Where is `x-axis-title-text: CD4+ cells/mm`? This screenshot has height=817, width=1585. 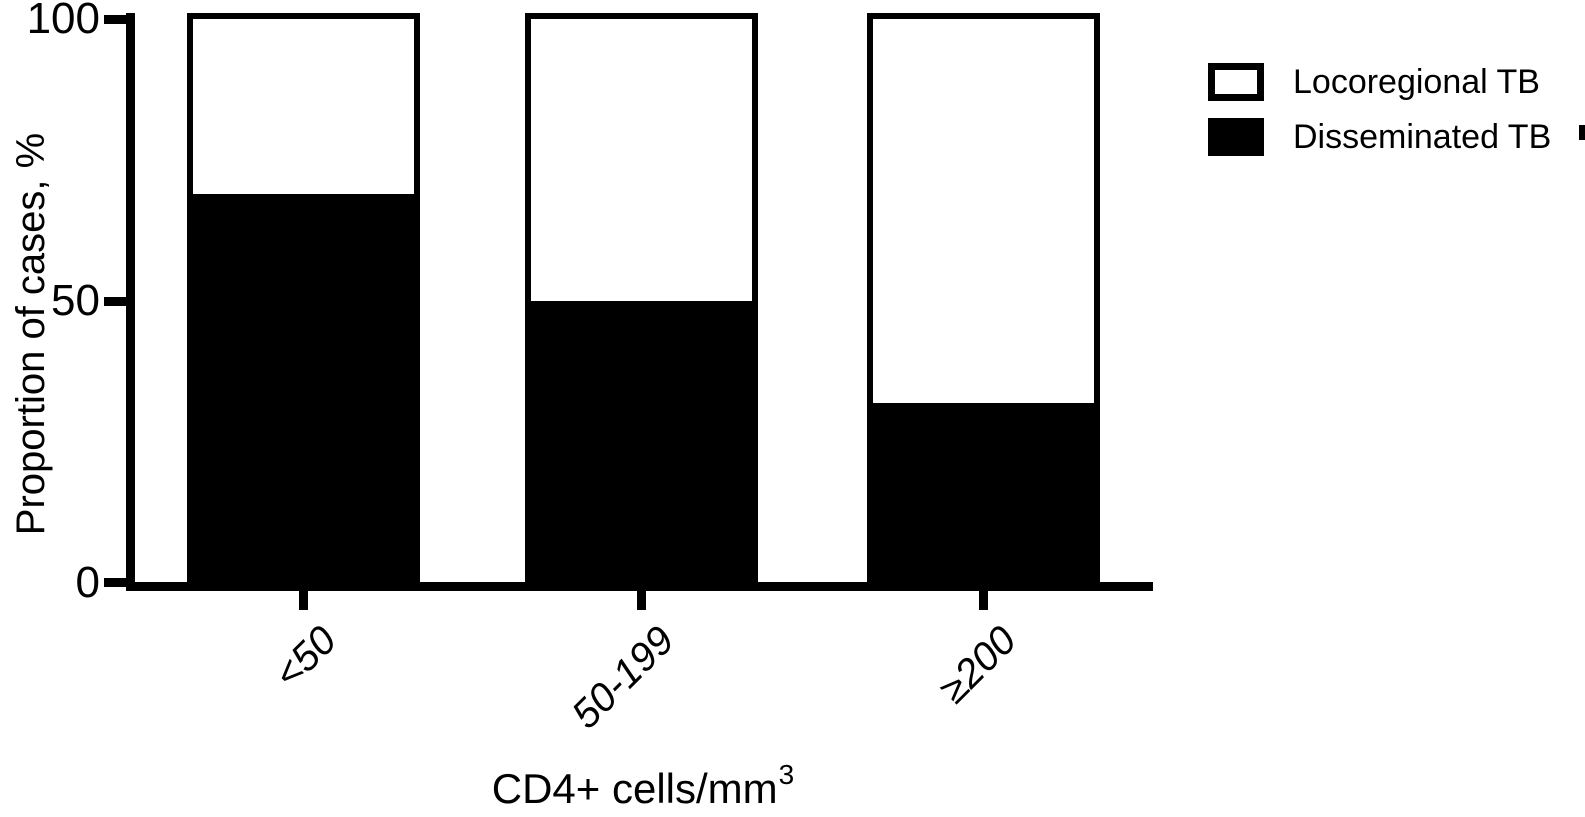
x-axis-title-text: CD4+ cells/mm is located at coordinates (634, 788).